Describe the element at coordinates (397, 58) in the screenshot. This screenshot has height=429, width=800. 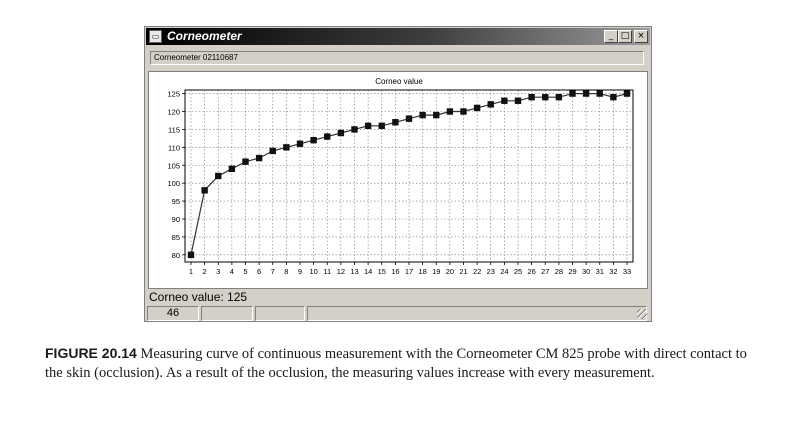
I see `device-serial-field: Corneometer 02110687` at that location.